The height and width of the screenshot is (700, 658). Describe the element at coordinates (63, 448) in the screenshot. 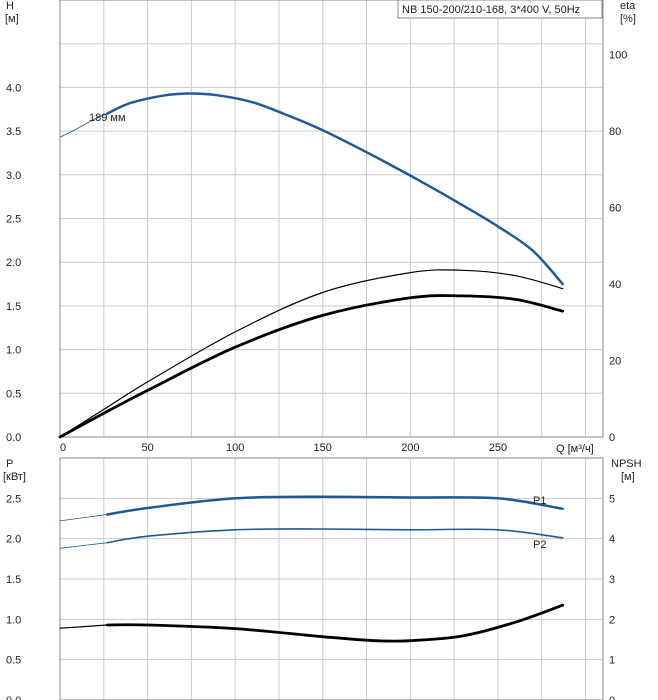

I see `x-tick-label: 0` at that location.